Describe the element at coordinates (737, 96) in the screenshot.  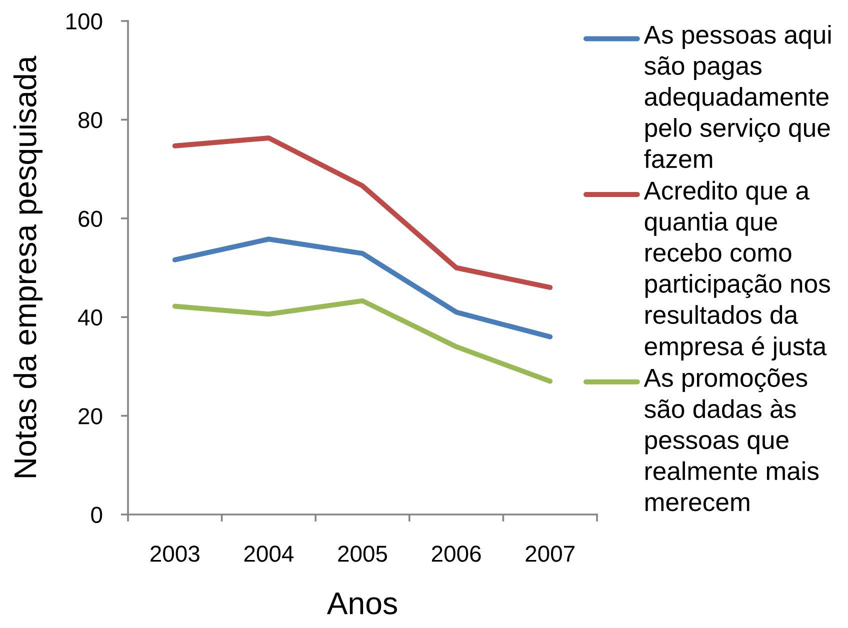
I see `legend-label: As pessoas aqui são pagas adequadamente pelo serviço que fazem` at that location.